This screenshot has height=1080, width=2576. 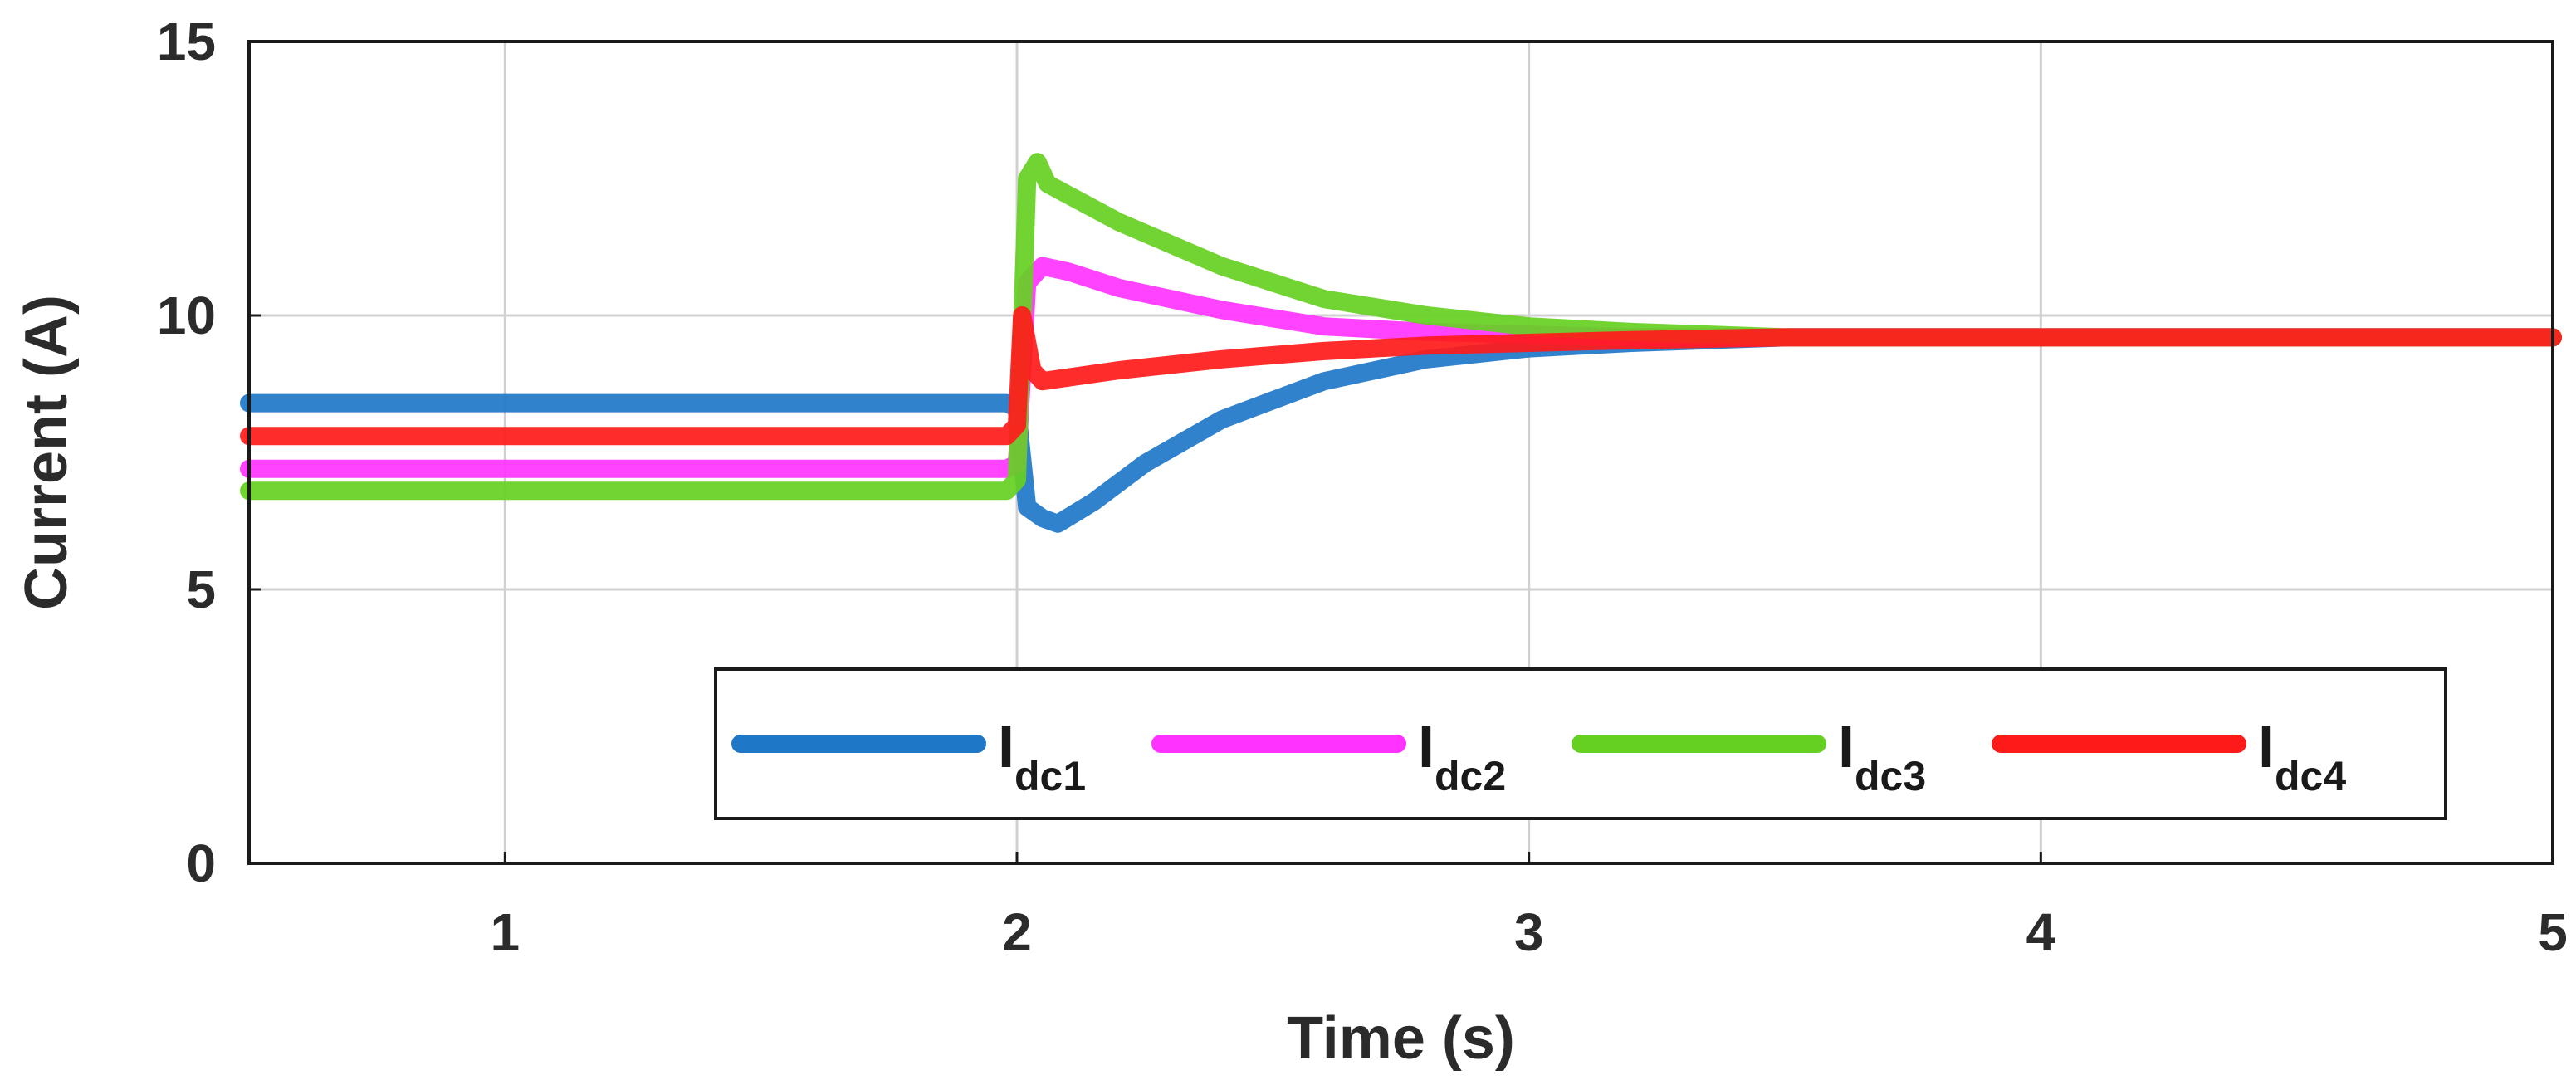 What do you see at coordinates (186, 315) in the screenshot?
I see `y-tick-label: 10` at bounding box center [186, 315].